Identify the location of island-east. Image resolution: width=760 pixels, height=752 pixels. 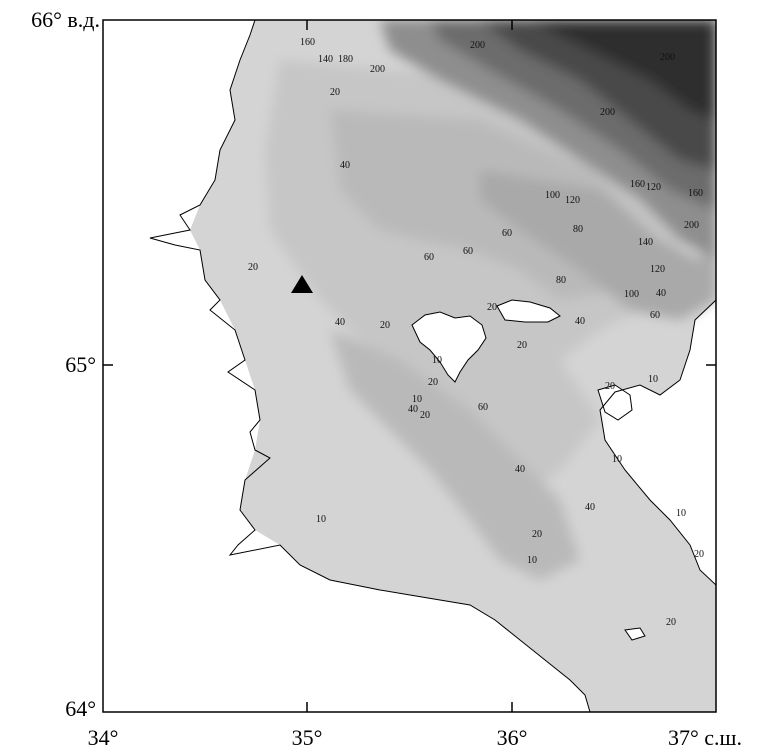
(615, 402).